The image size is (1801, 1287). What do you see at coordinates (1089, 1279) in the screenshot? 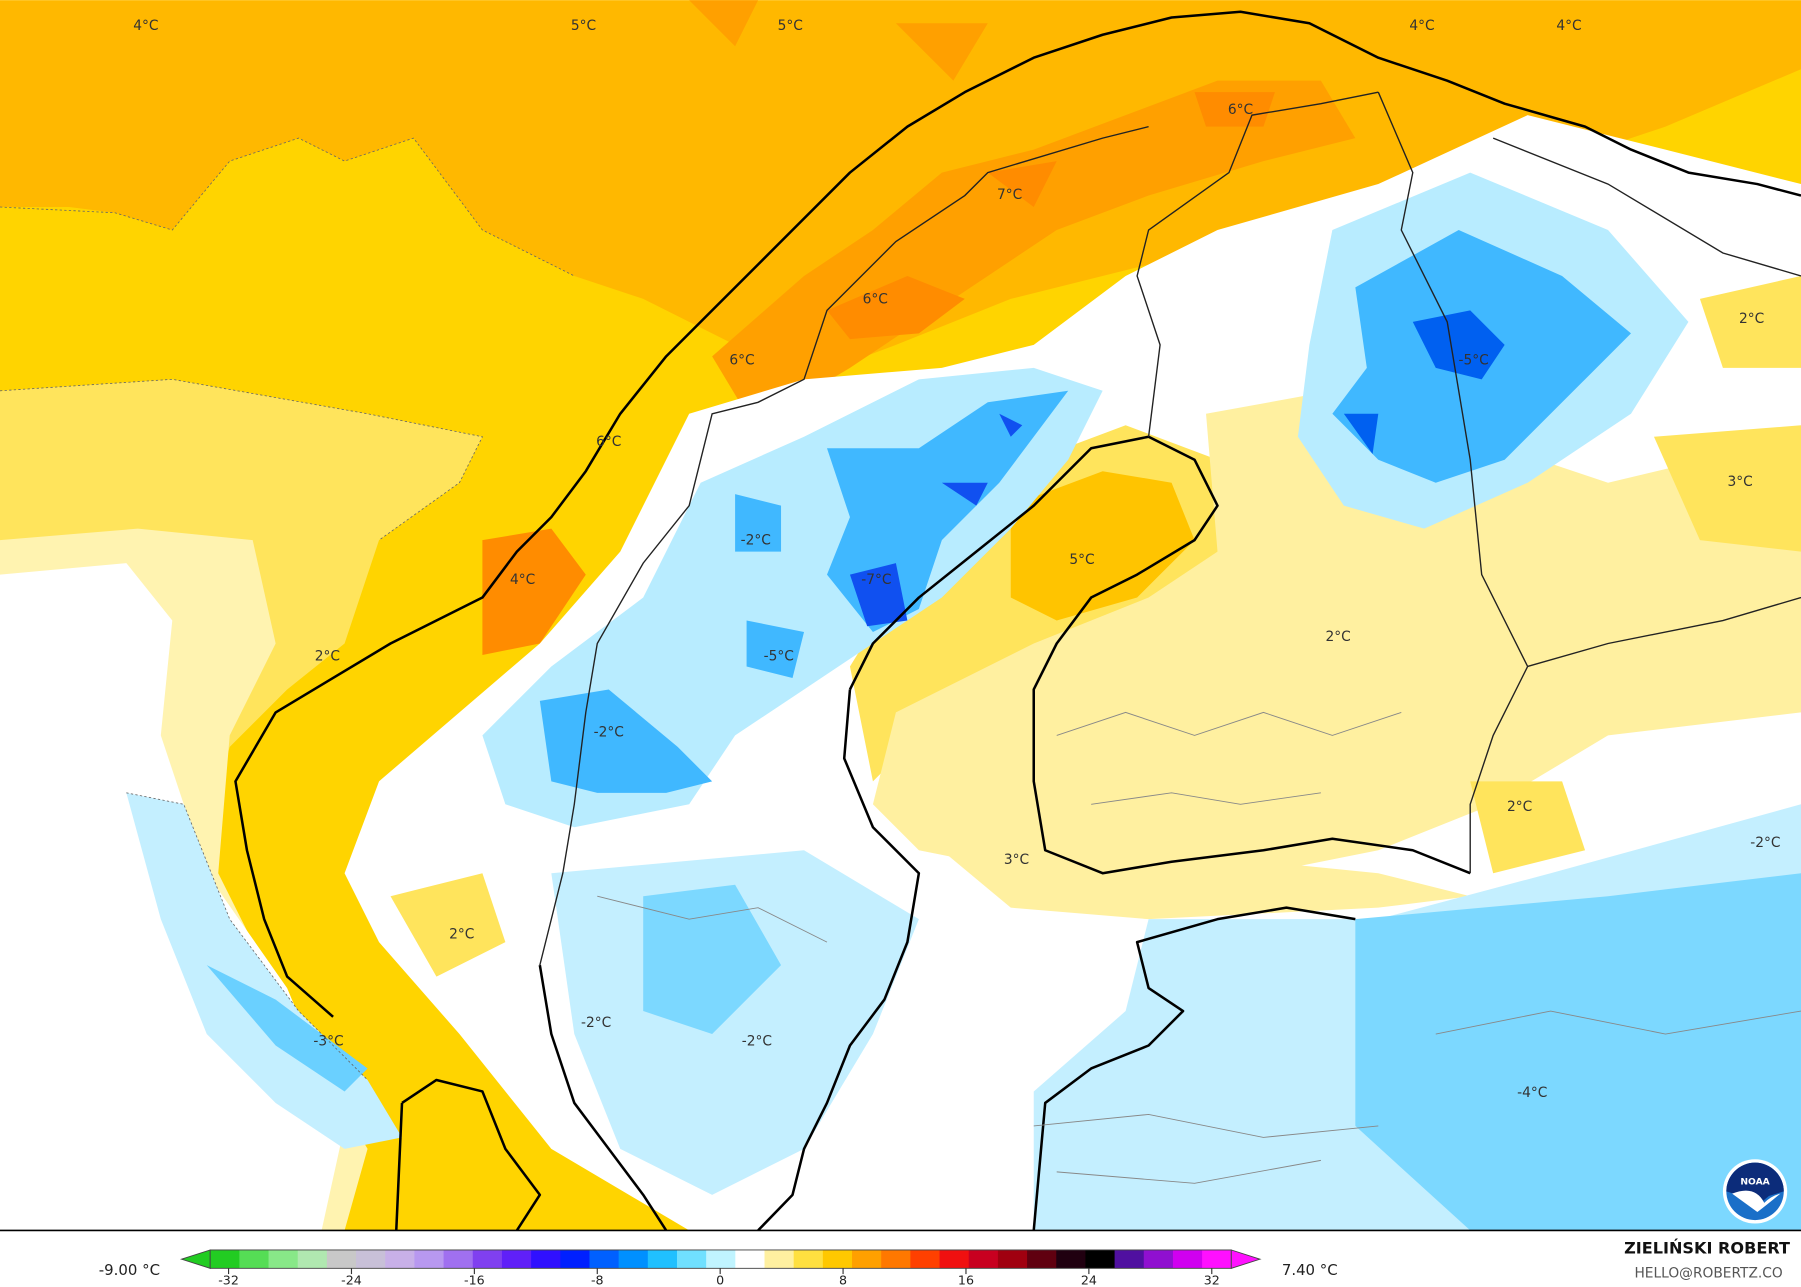
I see `colorbar-tick-label: 24` at bounding box center [1089, 1279].